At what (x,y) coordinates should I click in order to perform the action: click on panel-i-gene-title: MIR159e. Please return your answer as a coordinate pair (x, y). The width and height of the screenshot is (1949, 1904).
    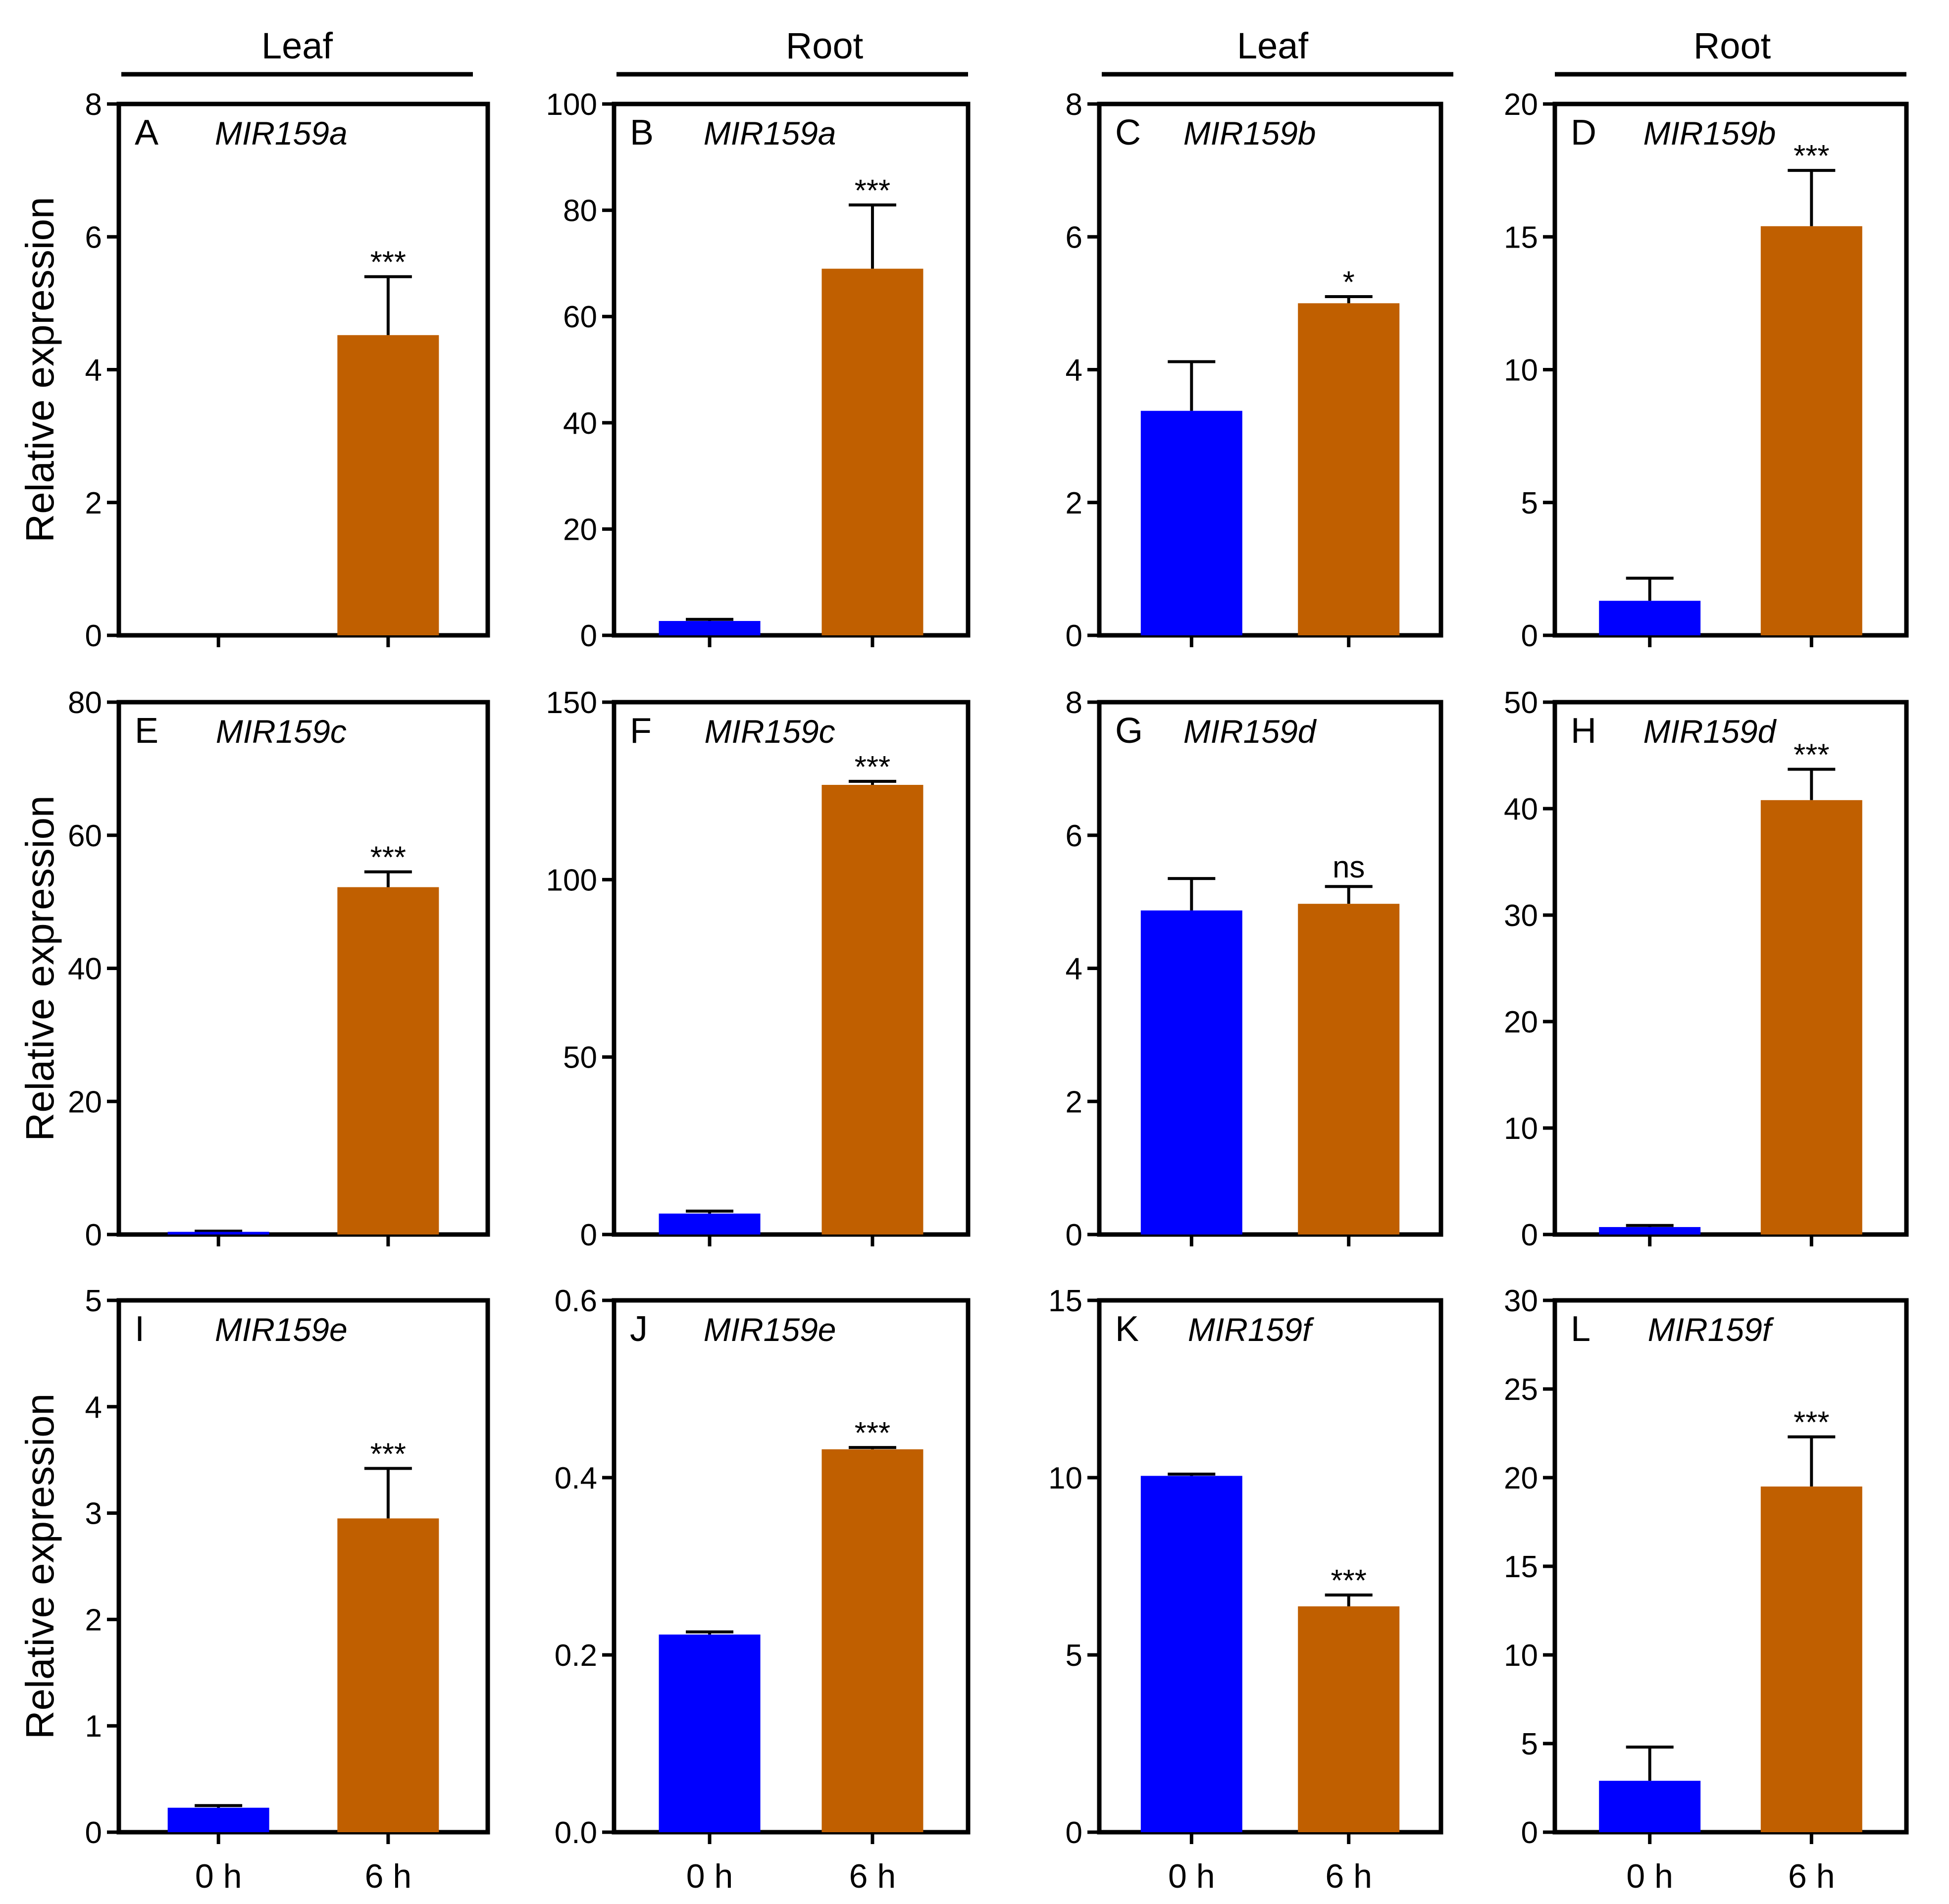
    Looking at the image, I should click on (281, 1330).